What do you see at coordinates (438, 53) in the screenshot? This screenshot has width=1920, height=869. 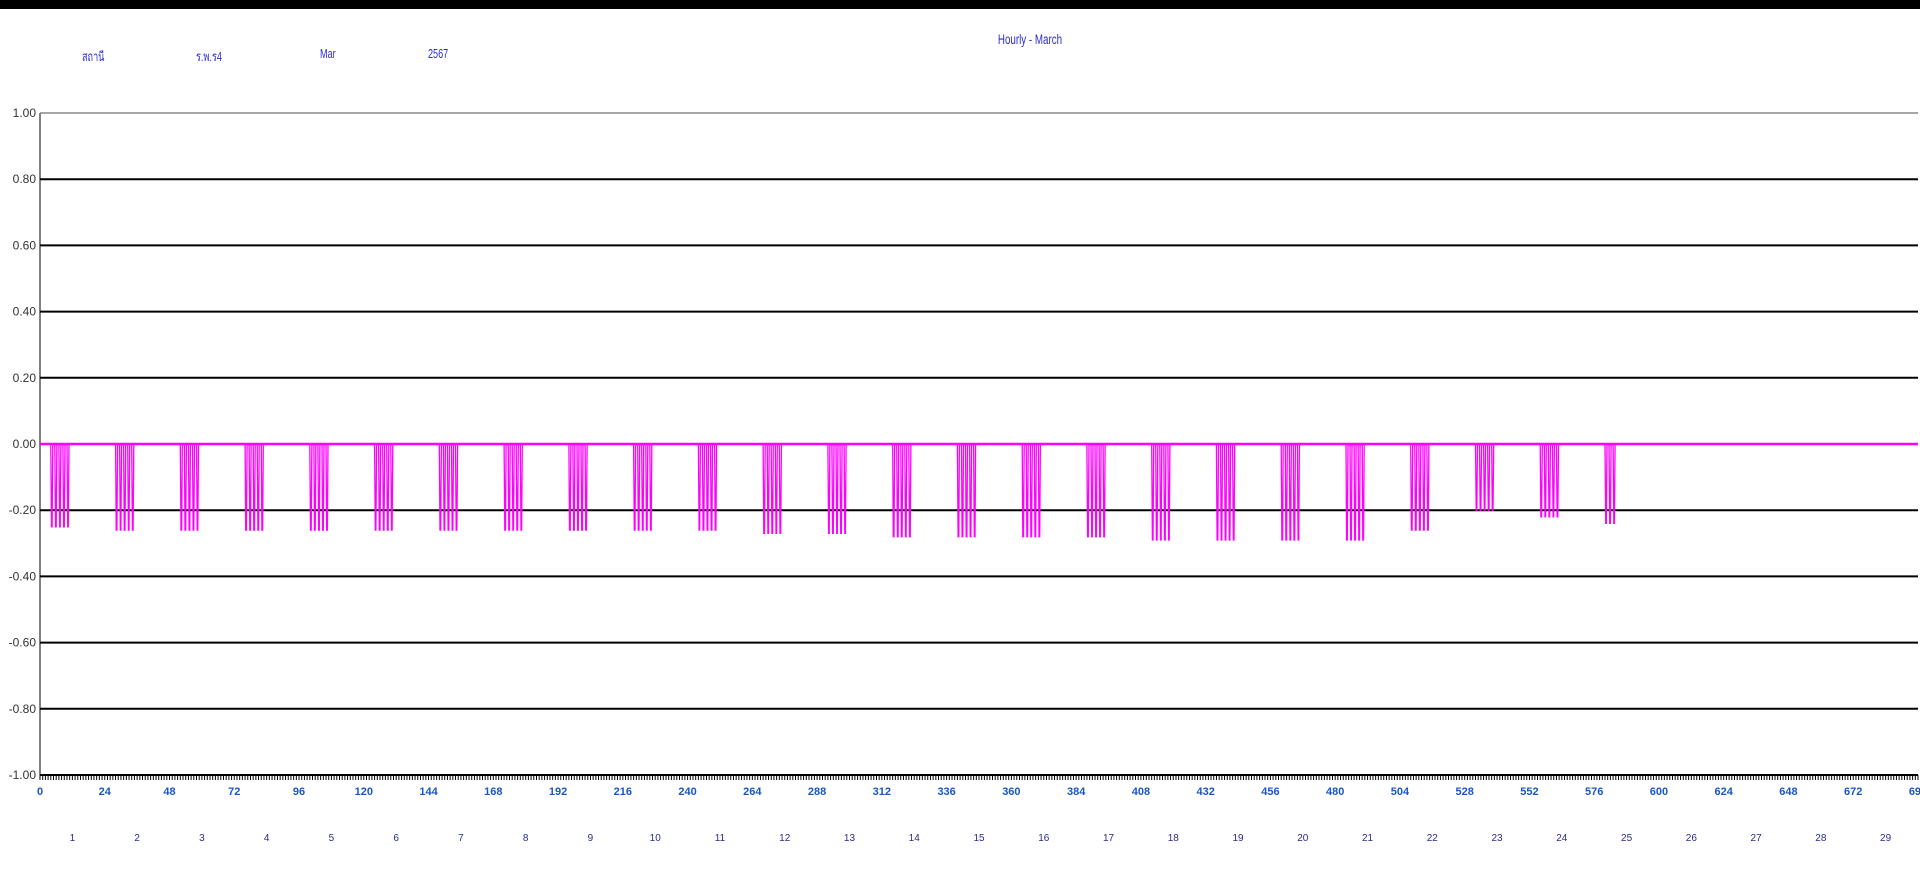 I see `header-year: 2567` at bounding box center [438, 53].